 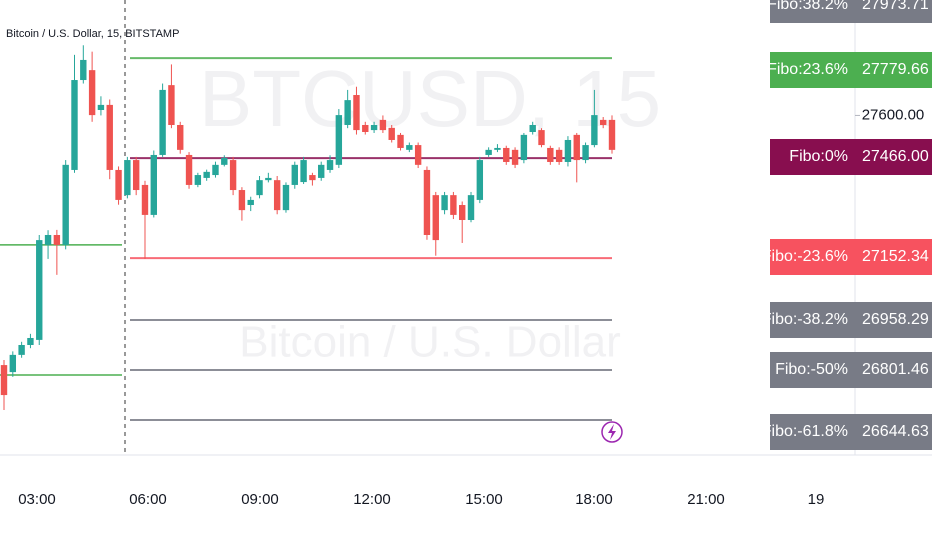 What do you see at coordinates (430, 98) in the screenshot?
I see `watermark-symbol: BTCUSD, 15` at bounding box center [430, 98].